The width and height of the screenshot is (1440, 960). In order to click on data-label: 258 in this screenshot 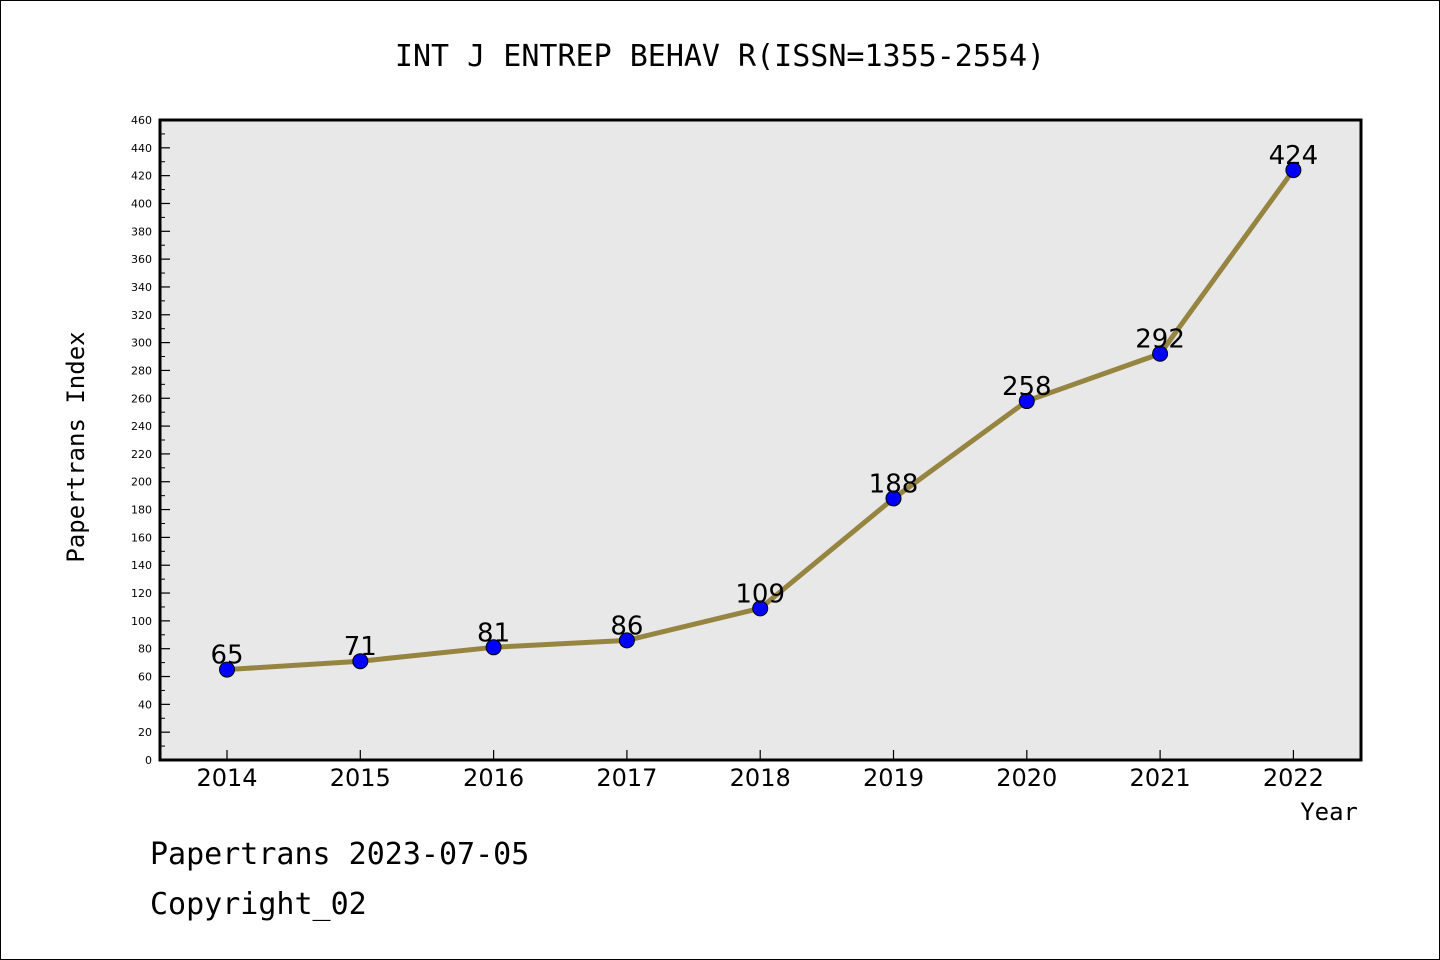, I will do `click(1027, 387)`.